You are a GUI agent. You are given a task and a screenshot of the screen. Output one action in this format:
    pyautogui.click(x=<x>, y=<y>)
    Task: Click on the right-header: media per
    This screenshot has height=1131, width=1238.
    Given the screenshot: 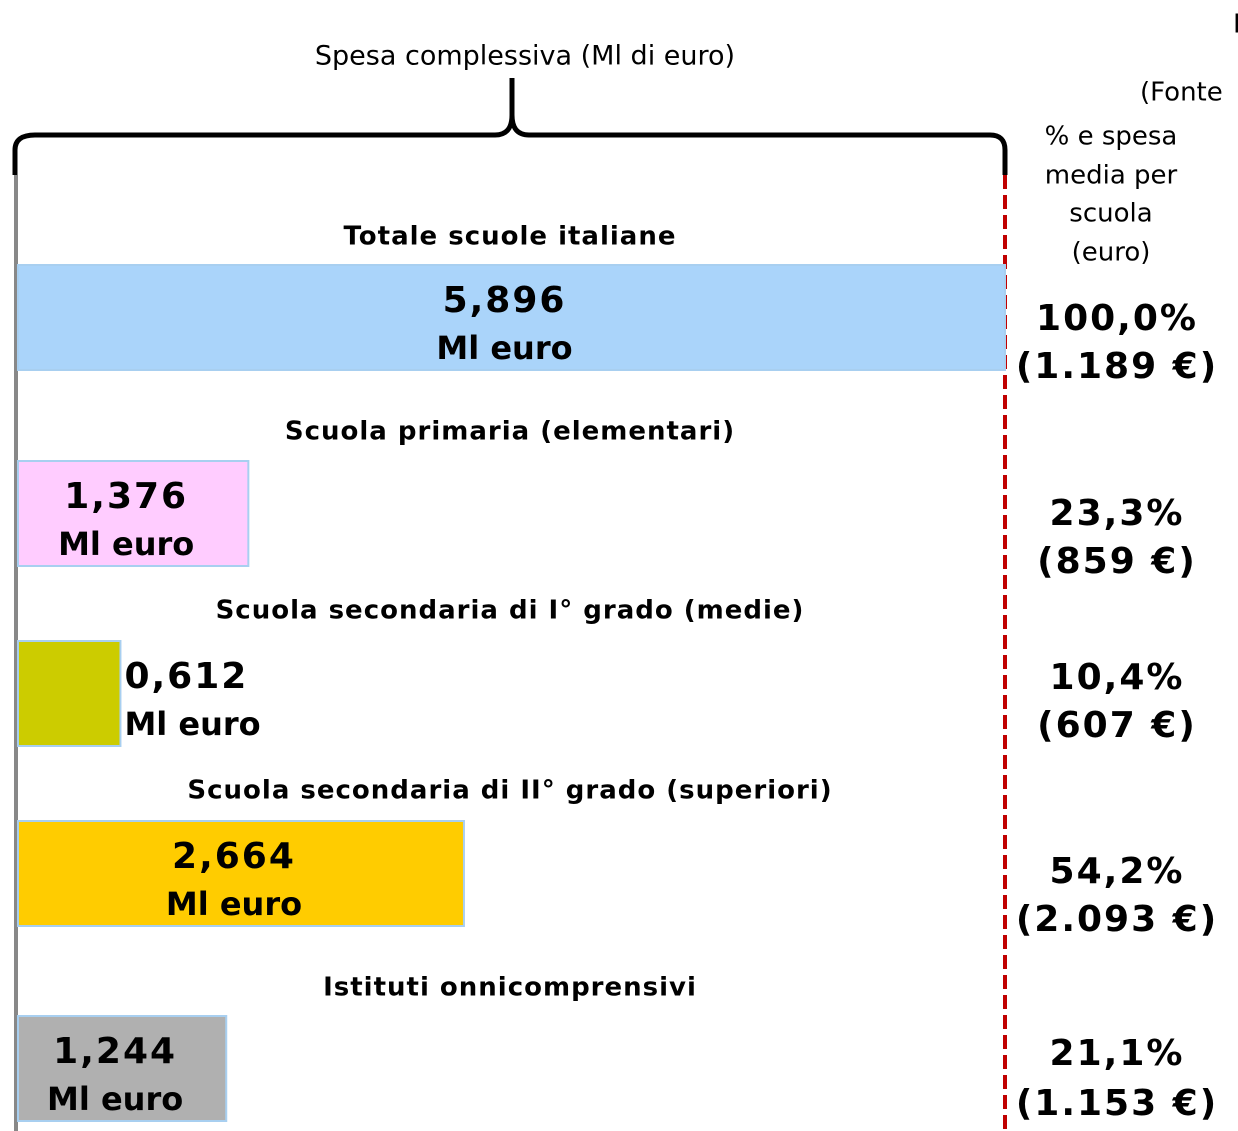 What is the action you would take?
    pyautogui.click(x=1111, y=176)
    